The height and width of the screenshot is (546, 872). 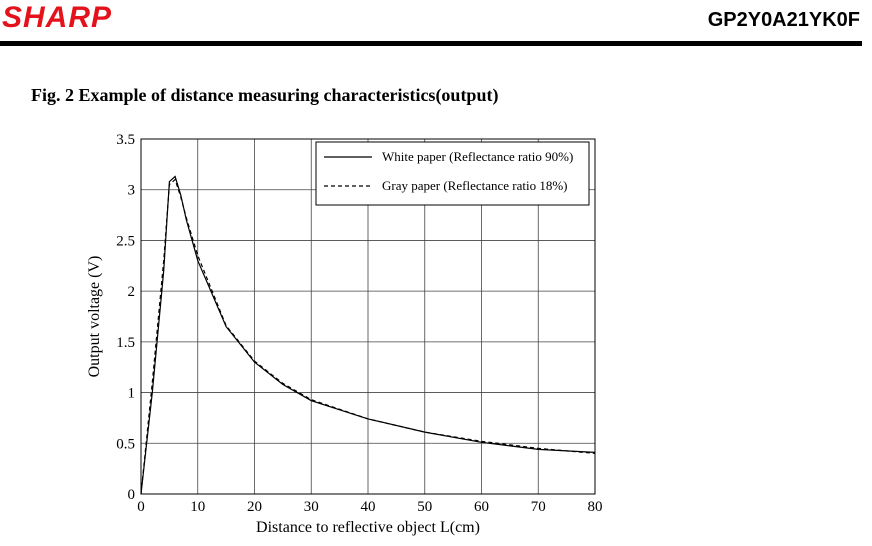 What do you see at coordinates (424, 507) in the screenshot?
I see `x-tick-label: 50` at bounding box center [424, 507].